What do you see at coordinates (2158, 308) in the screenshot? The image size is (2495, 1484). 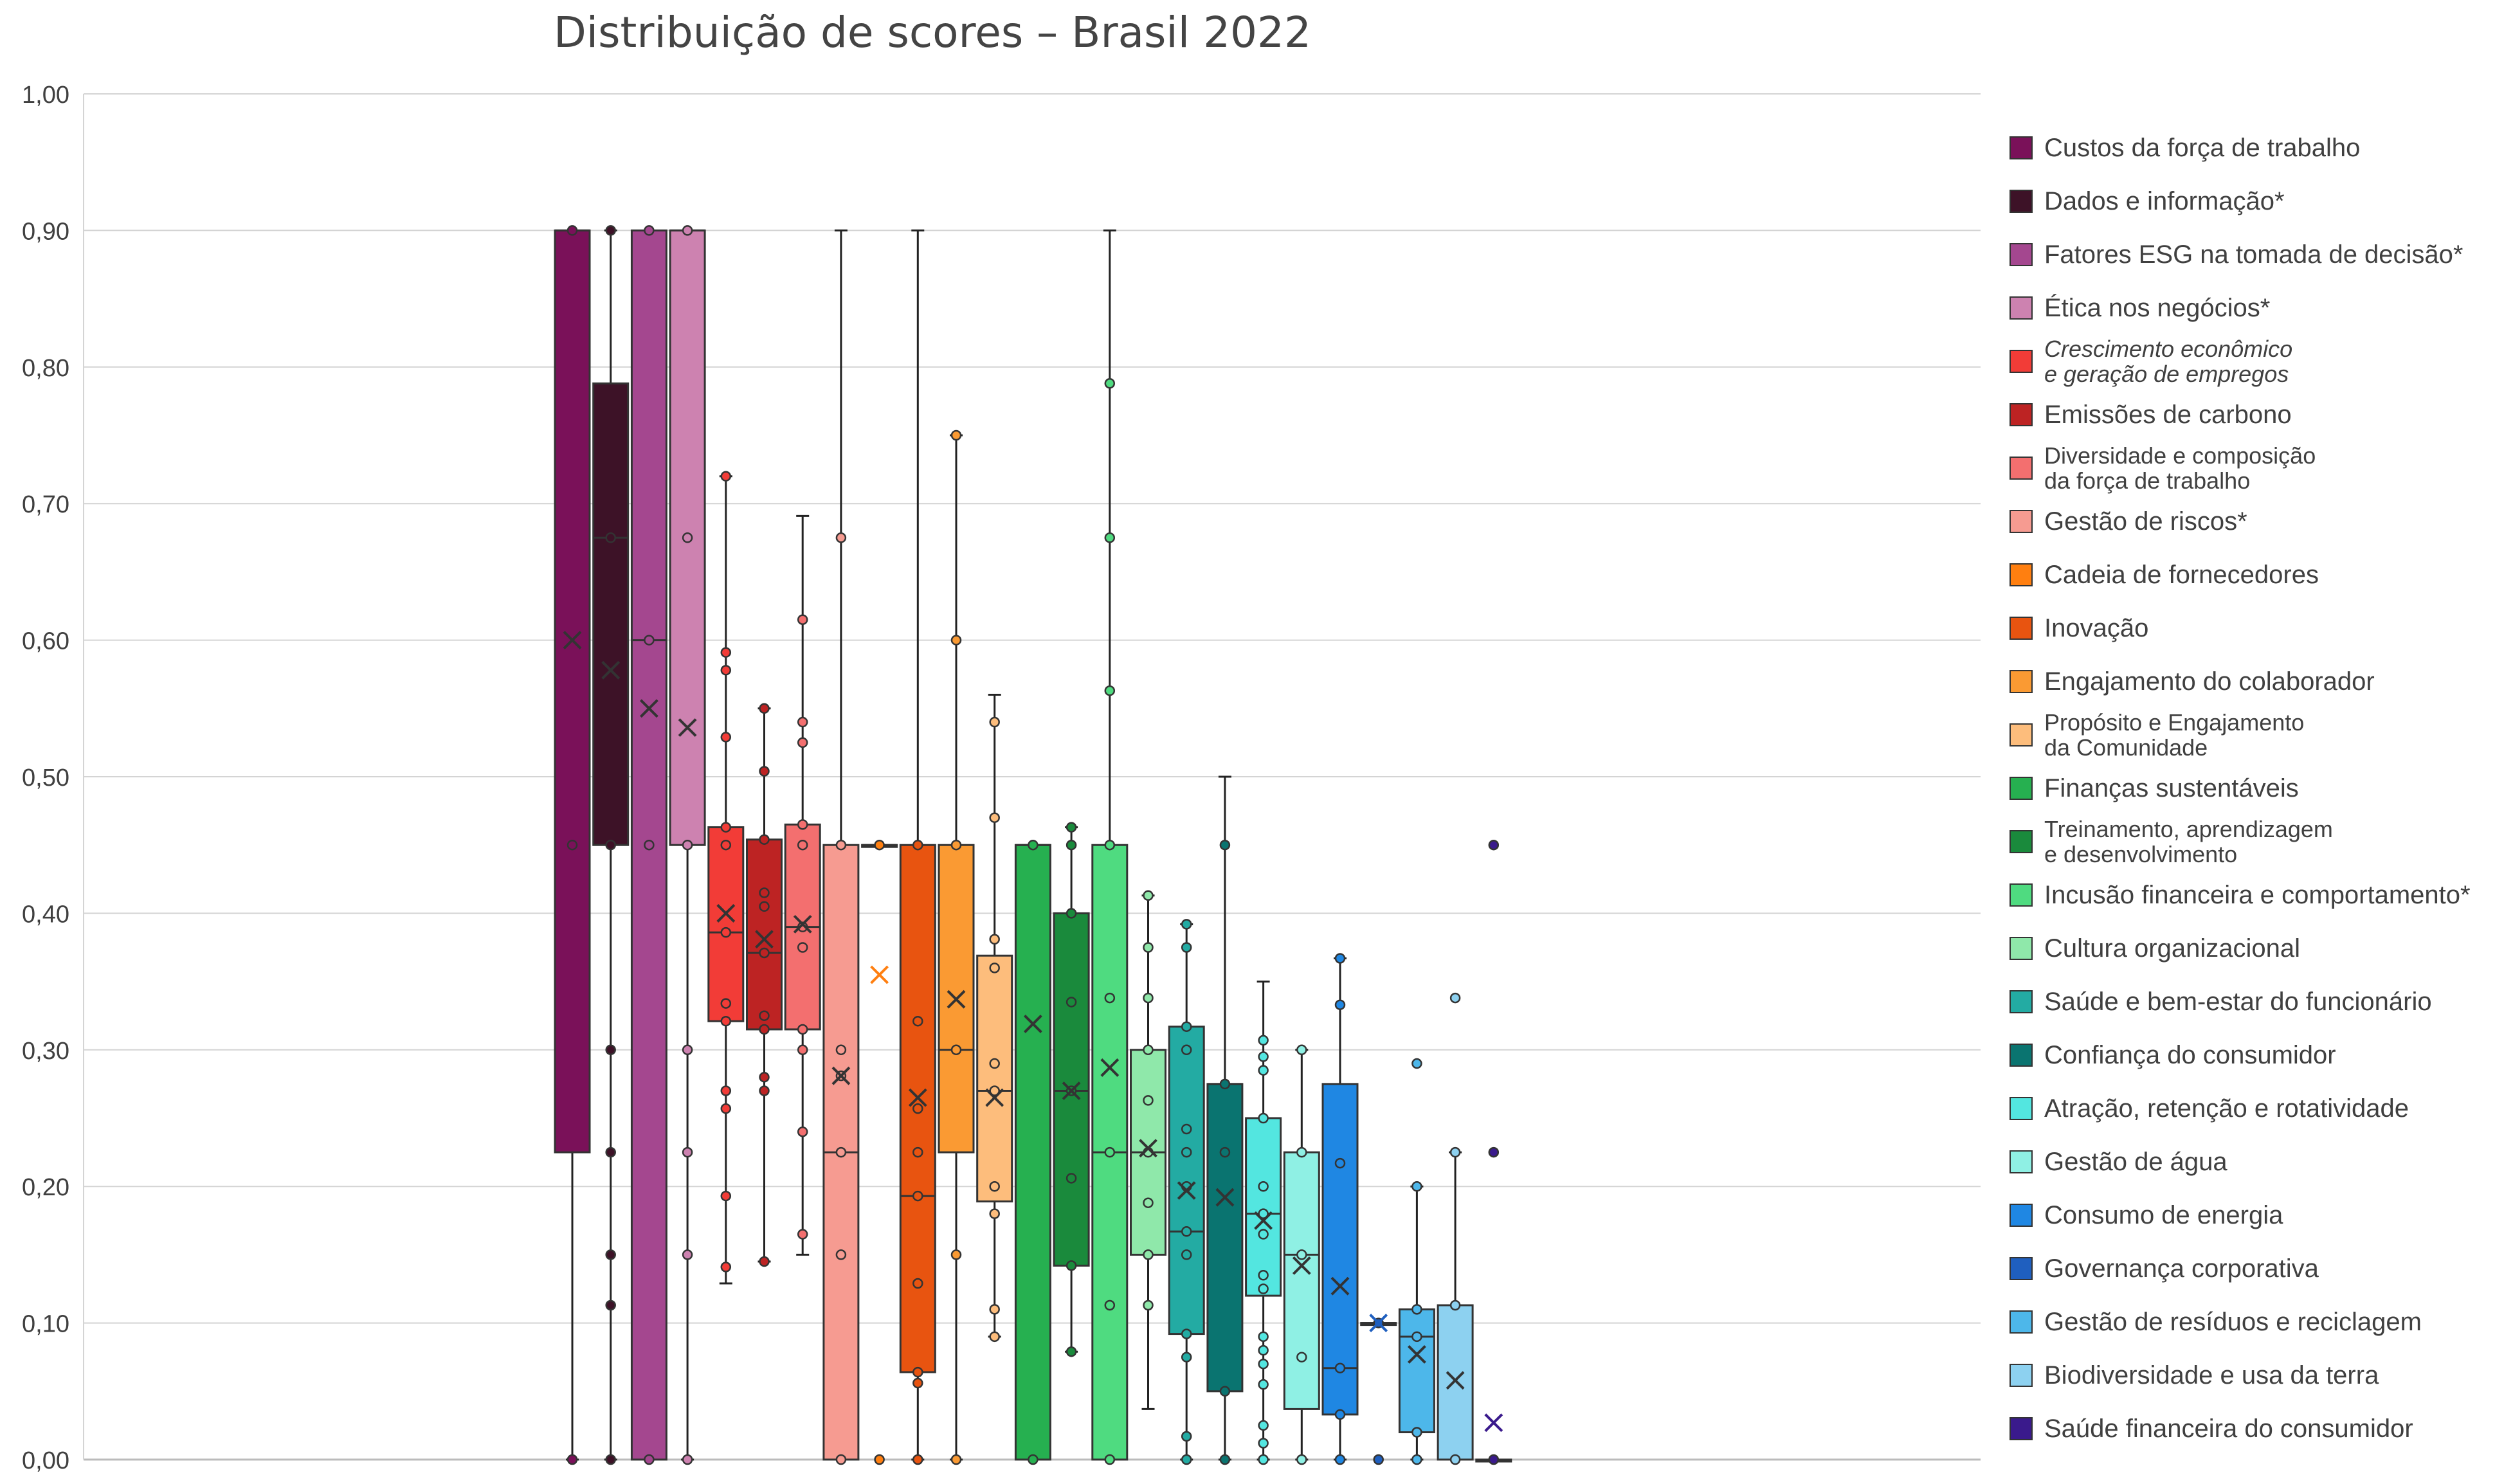 I see `legend-label: Ética nos negócios*` at bounding box center [2158, 308].